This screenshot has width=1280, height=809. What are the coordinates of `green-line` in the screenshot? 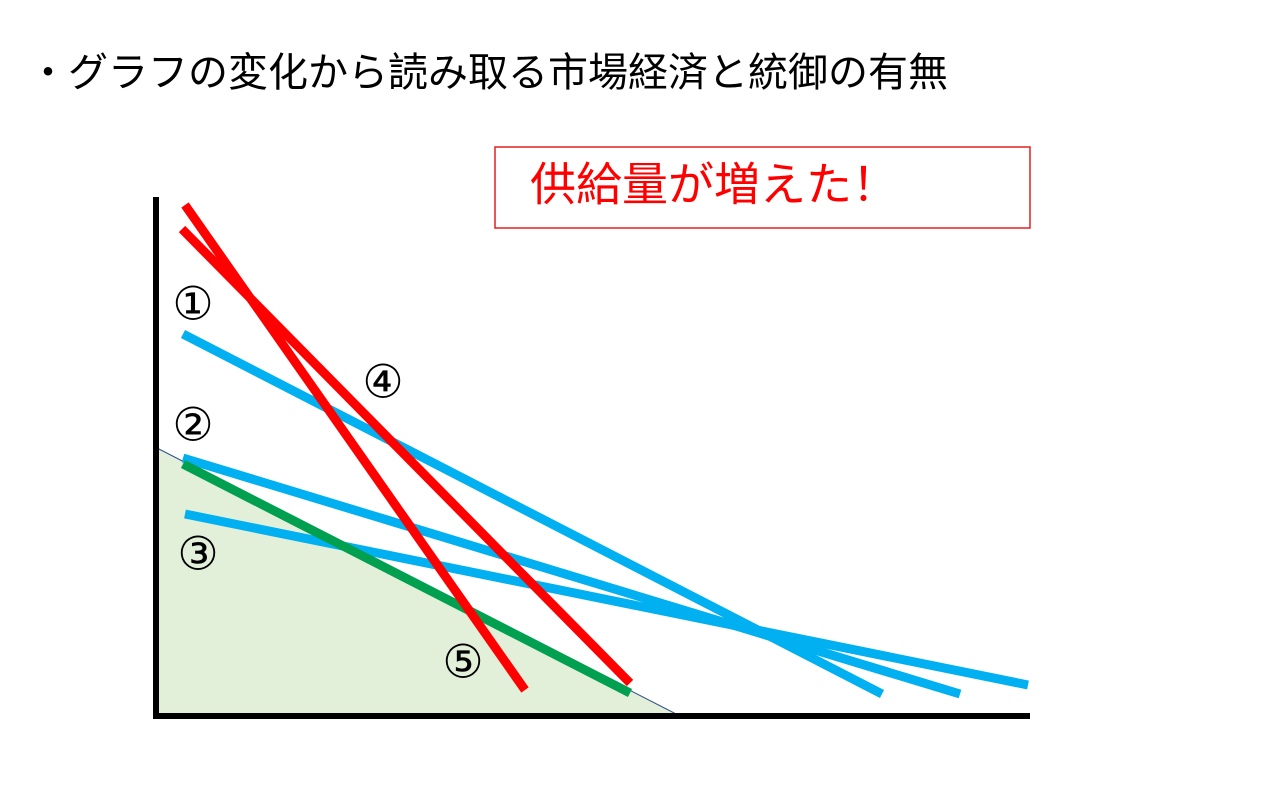 It's located at (406, 578).